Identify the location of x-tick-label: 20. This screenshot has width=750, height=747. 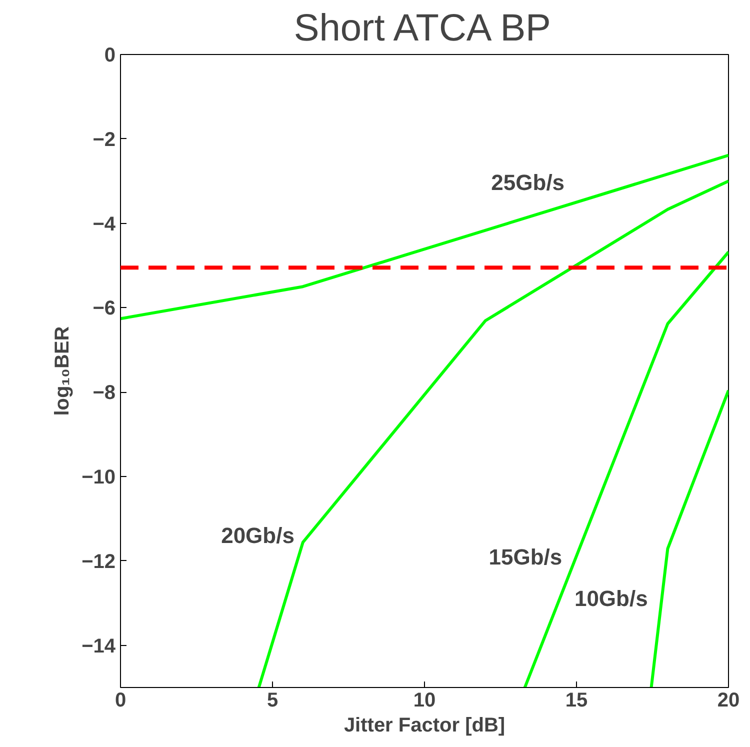
(728, 701).